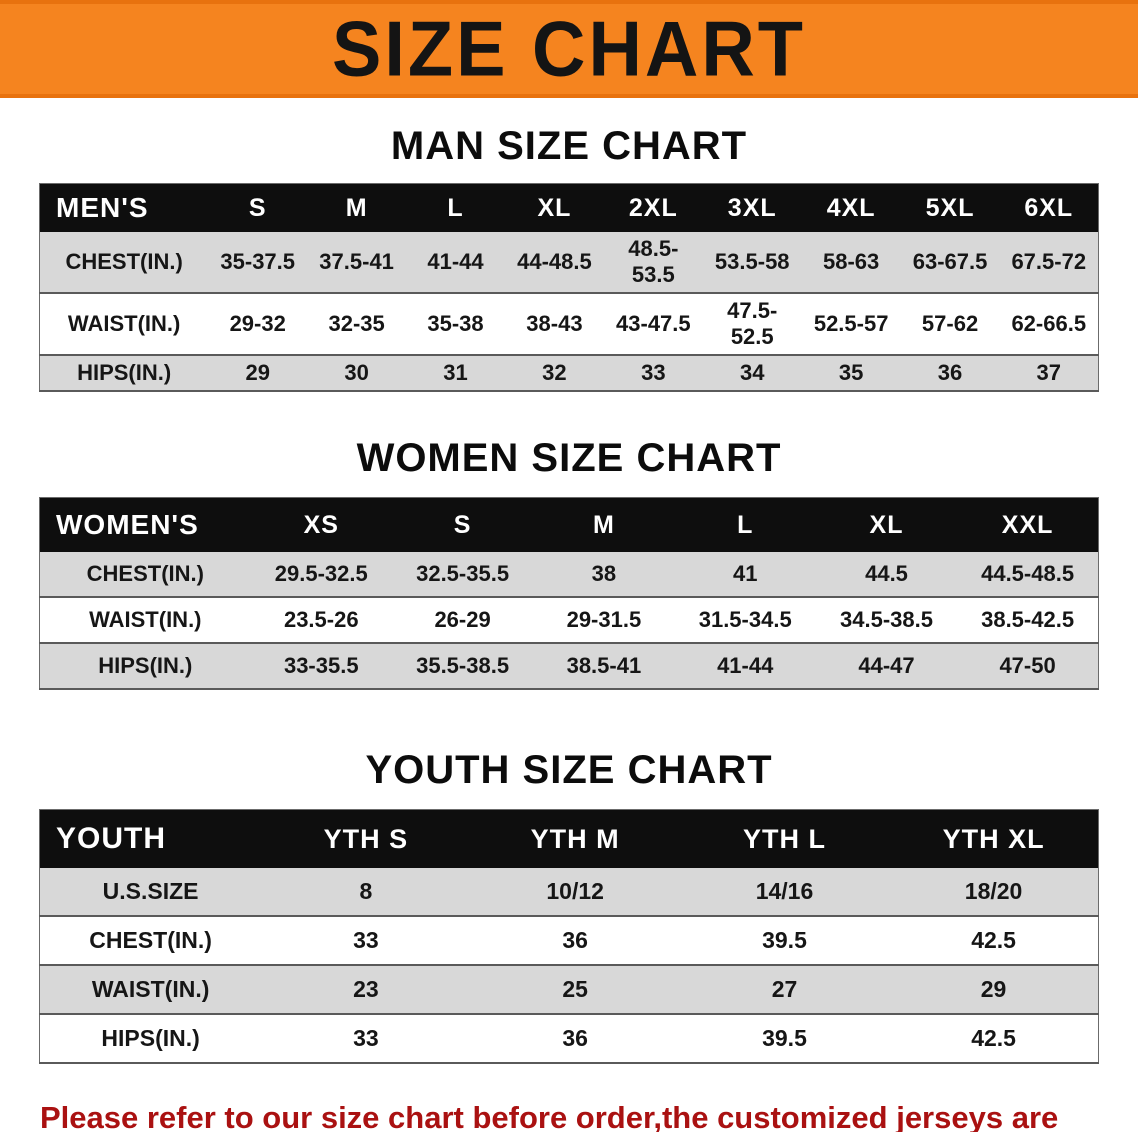  Describe the element at coordinates (321, 666) in the screenshot. I see `data-cell: 33-35.5` at that location.